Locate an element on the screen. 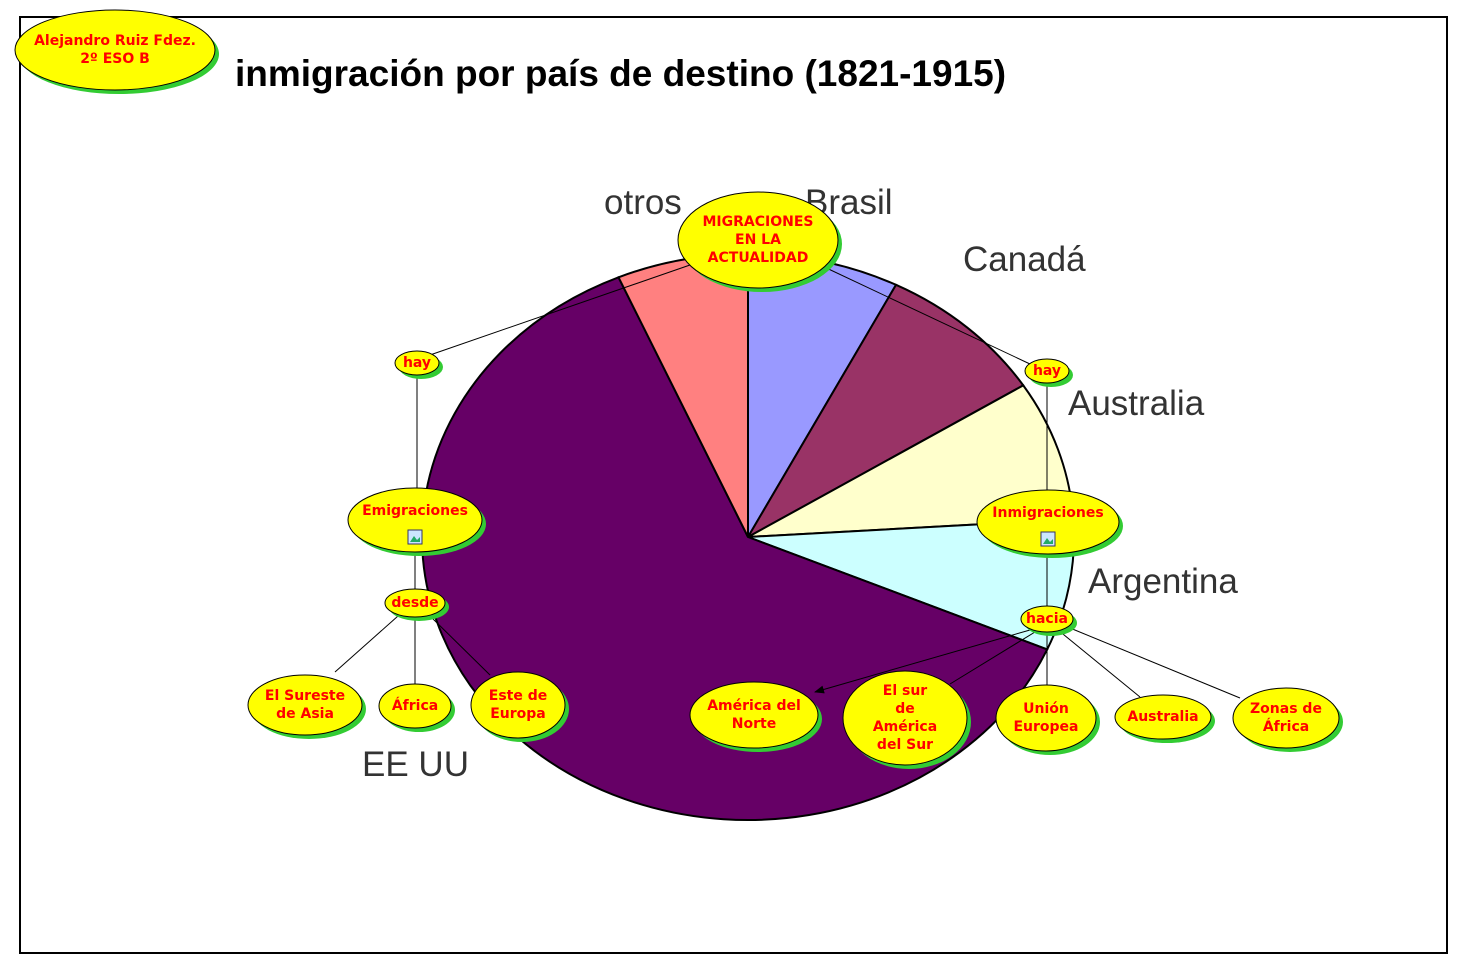 This screenshot has width=1470, height=976. node-text: Europa is located at coordinates (518, 714).